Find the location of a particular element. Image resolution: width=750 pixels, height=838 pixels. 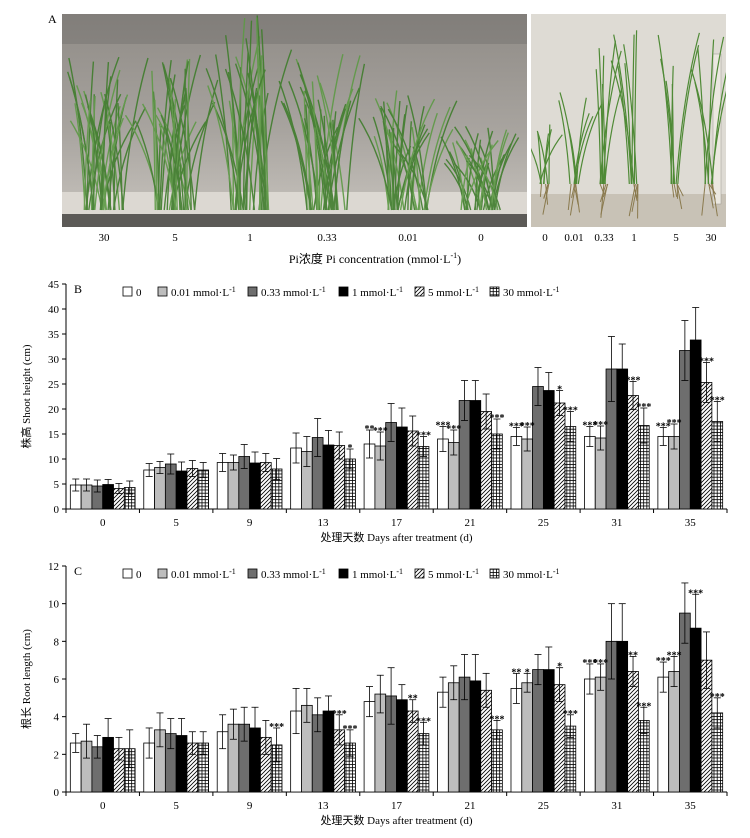

photo-right-category: 0 is located at coordinates (545, 238).